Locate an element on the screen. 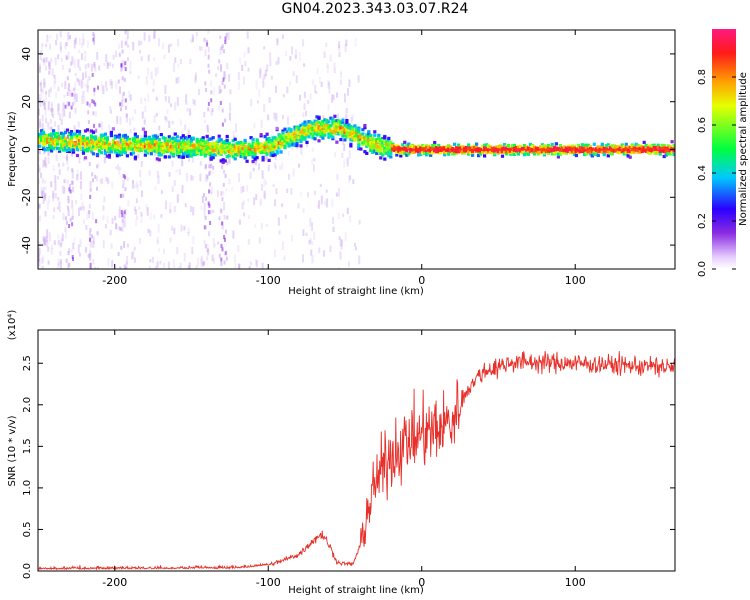  spectrogram-x-tick-label: 0 is located at coordinates (421, 280).